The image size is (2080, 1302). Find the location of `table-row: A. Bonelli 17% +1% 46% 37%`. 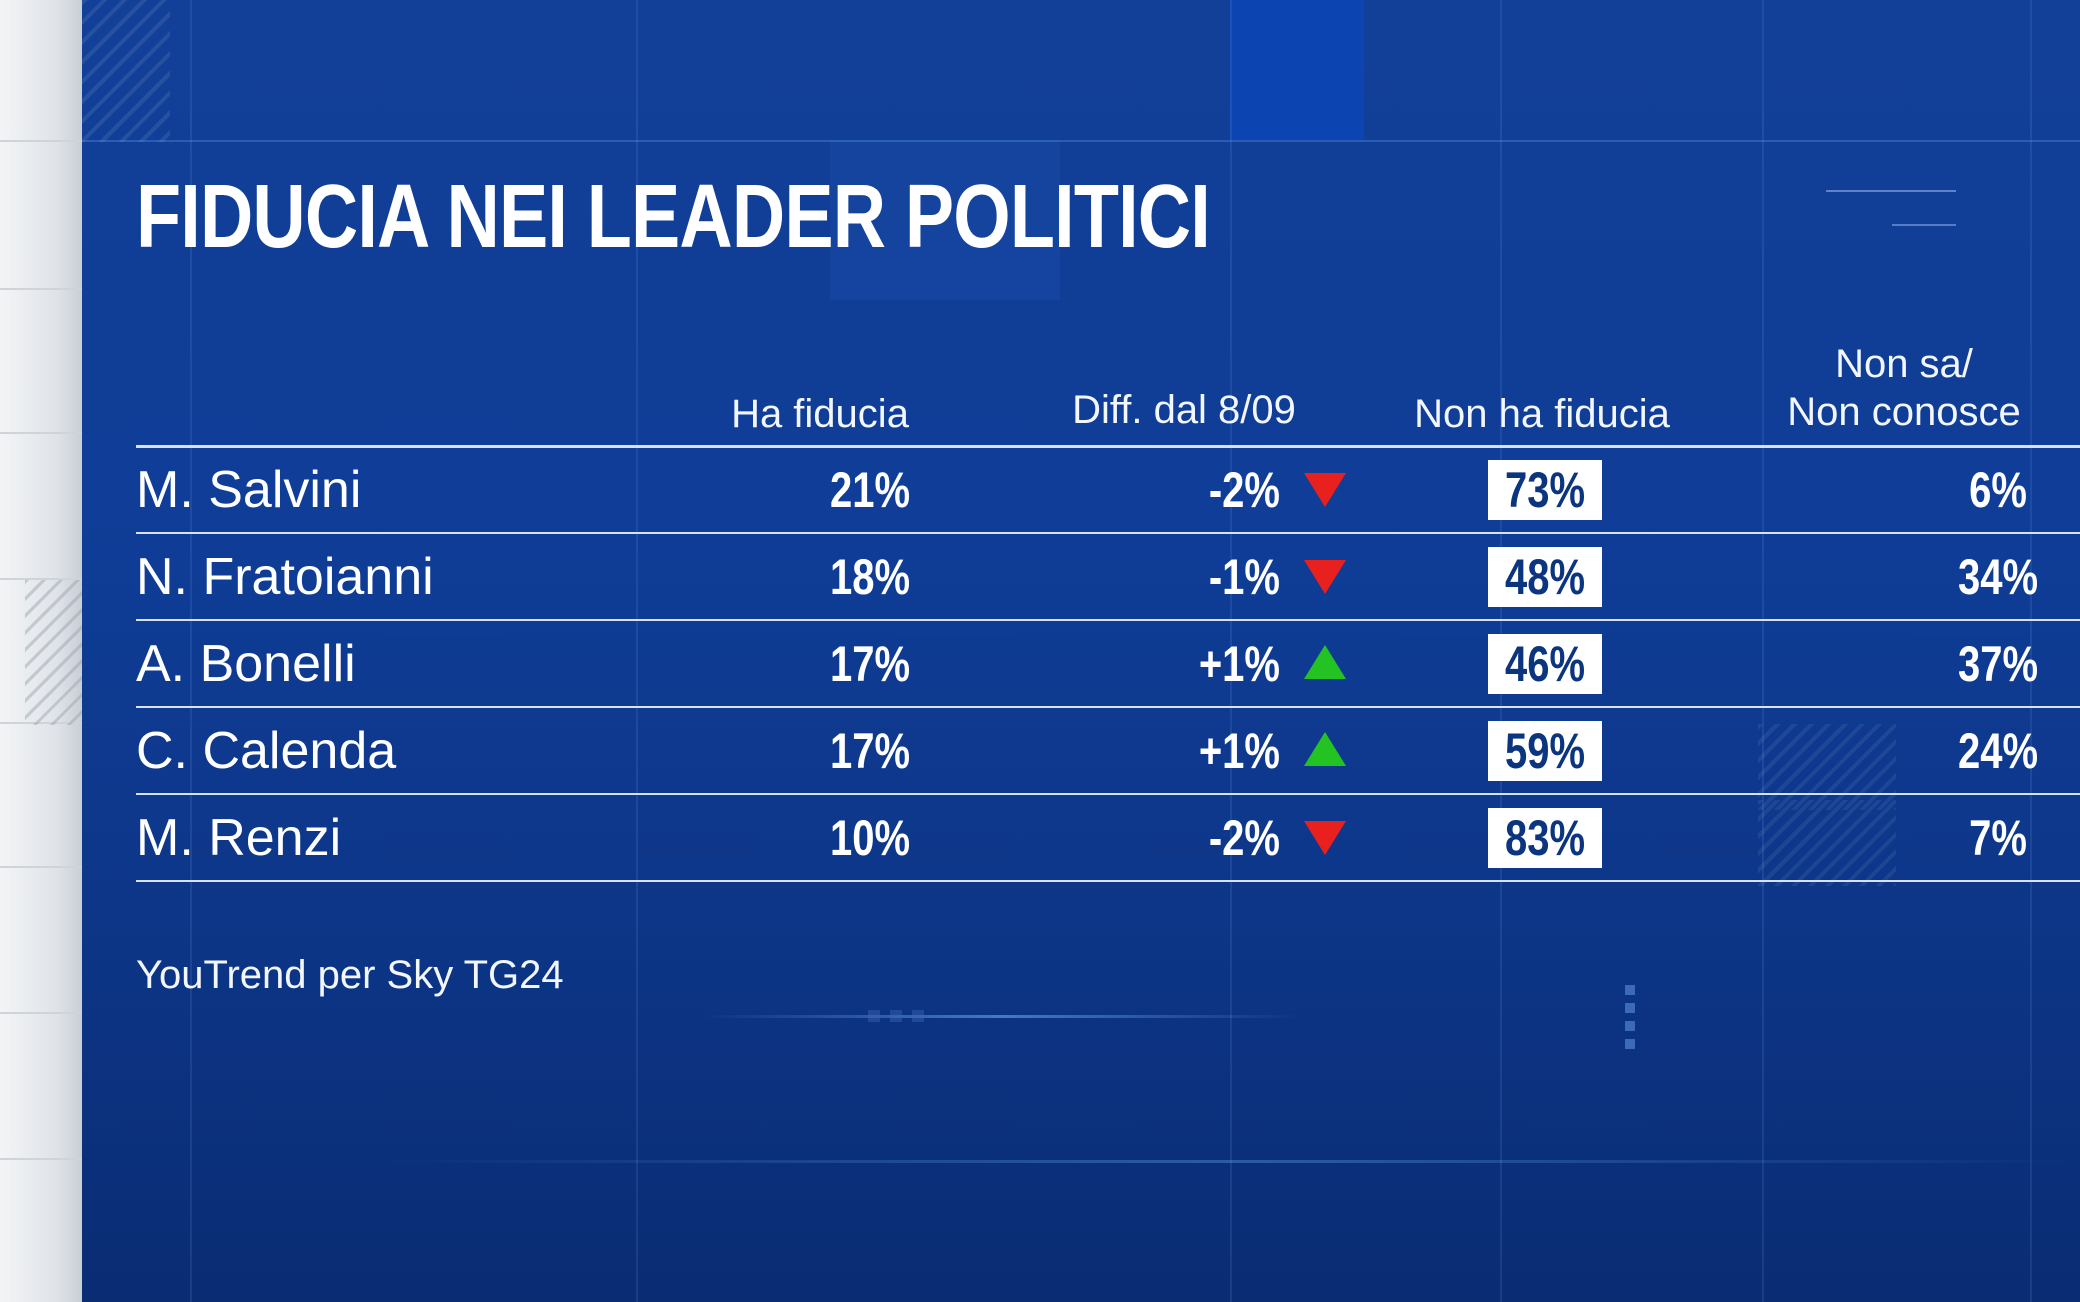

table-row: A. Bonelli 17% +1% 46% 37% is located at coordinates (1108, 664).